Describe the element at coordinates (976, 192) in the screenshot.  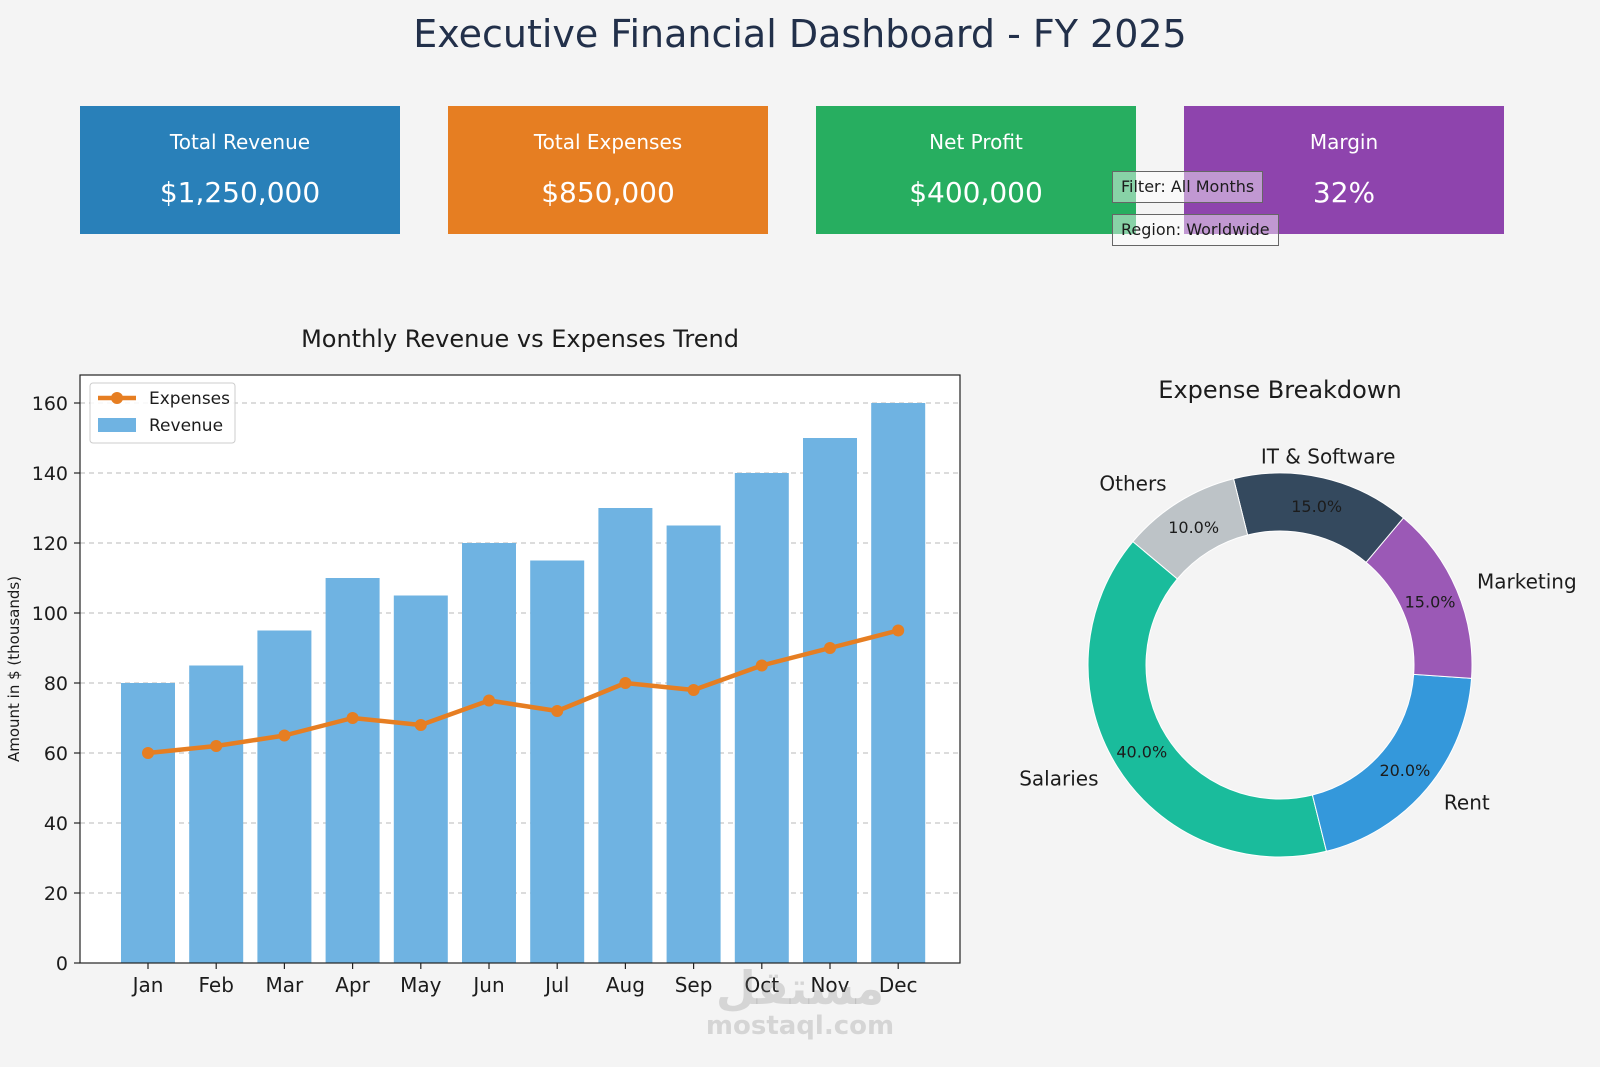
I see `kpi-value: $400,000` at that location.